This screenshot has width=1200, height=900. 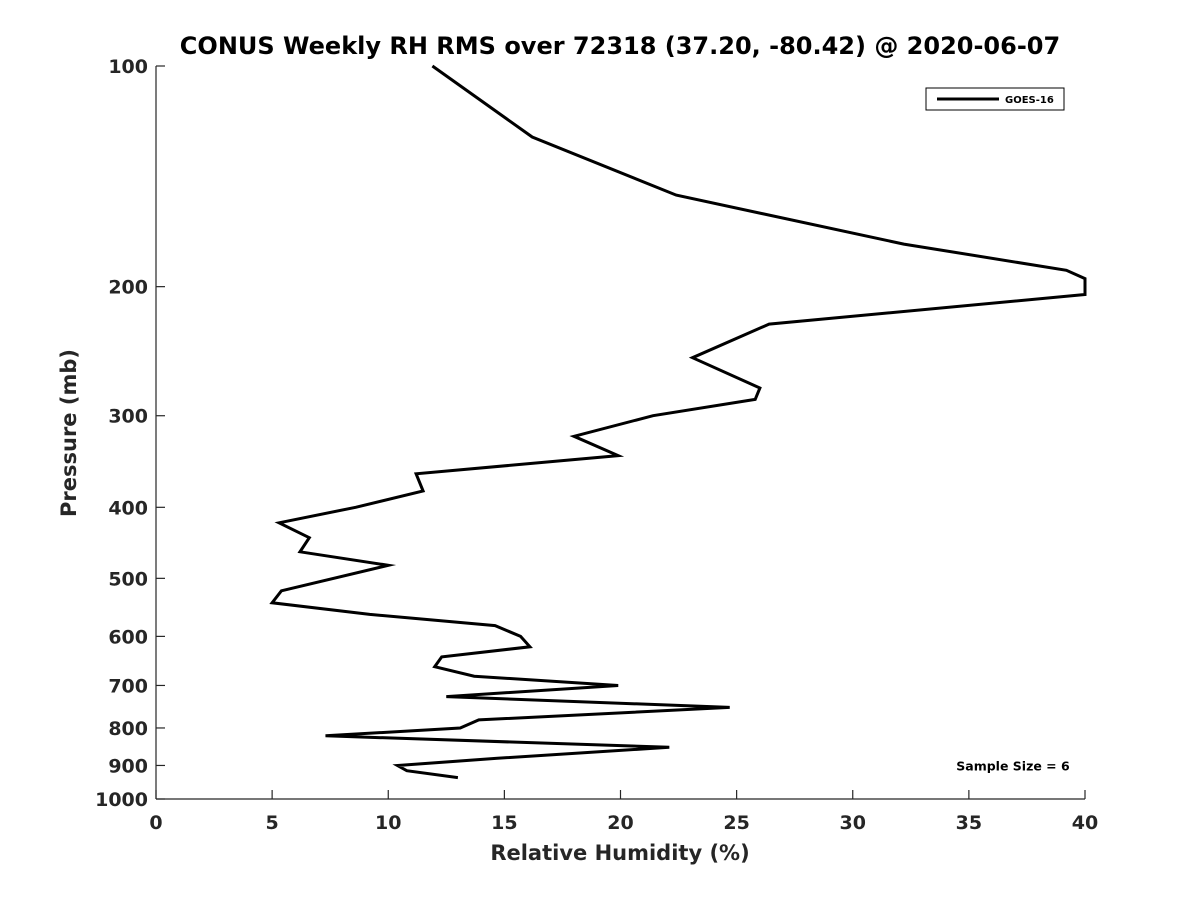 What do you see at coordinates (1085, 823) in the screenshot?
I see `x-tick-label: 40` at bounding box center [1085, 823].